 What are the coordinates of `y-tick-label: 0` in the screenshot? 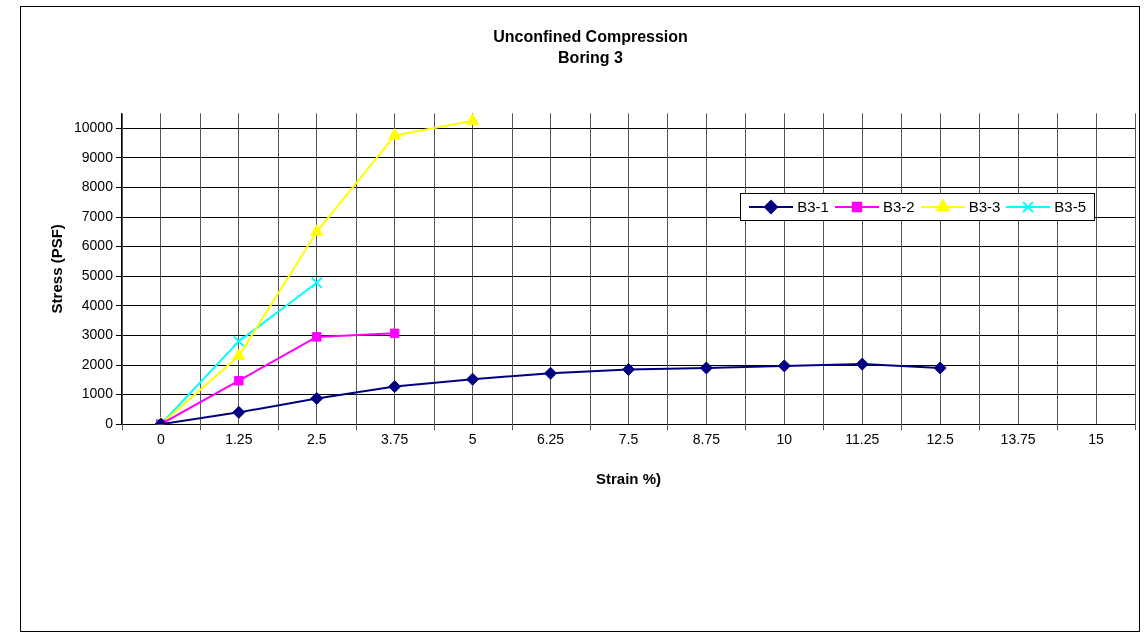 It's located at (109, 423).